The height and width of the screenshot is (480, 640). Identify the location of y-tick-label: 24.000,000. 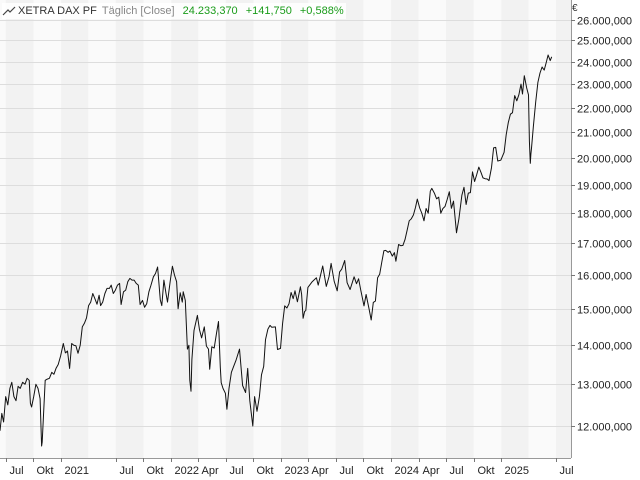
(604, 64).